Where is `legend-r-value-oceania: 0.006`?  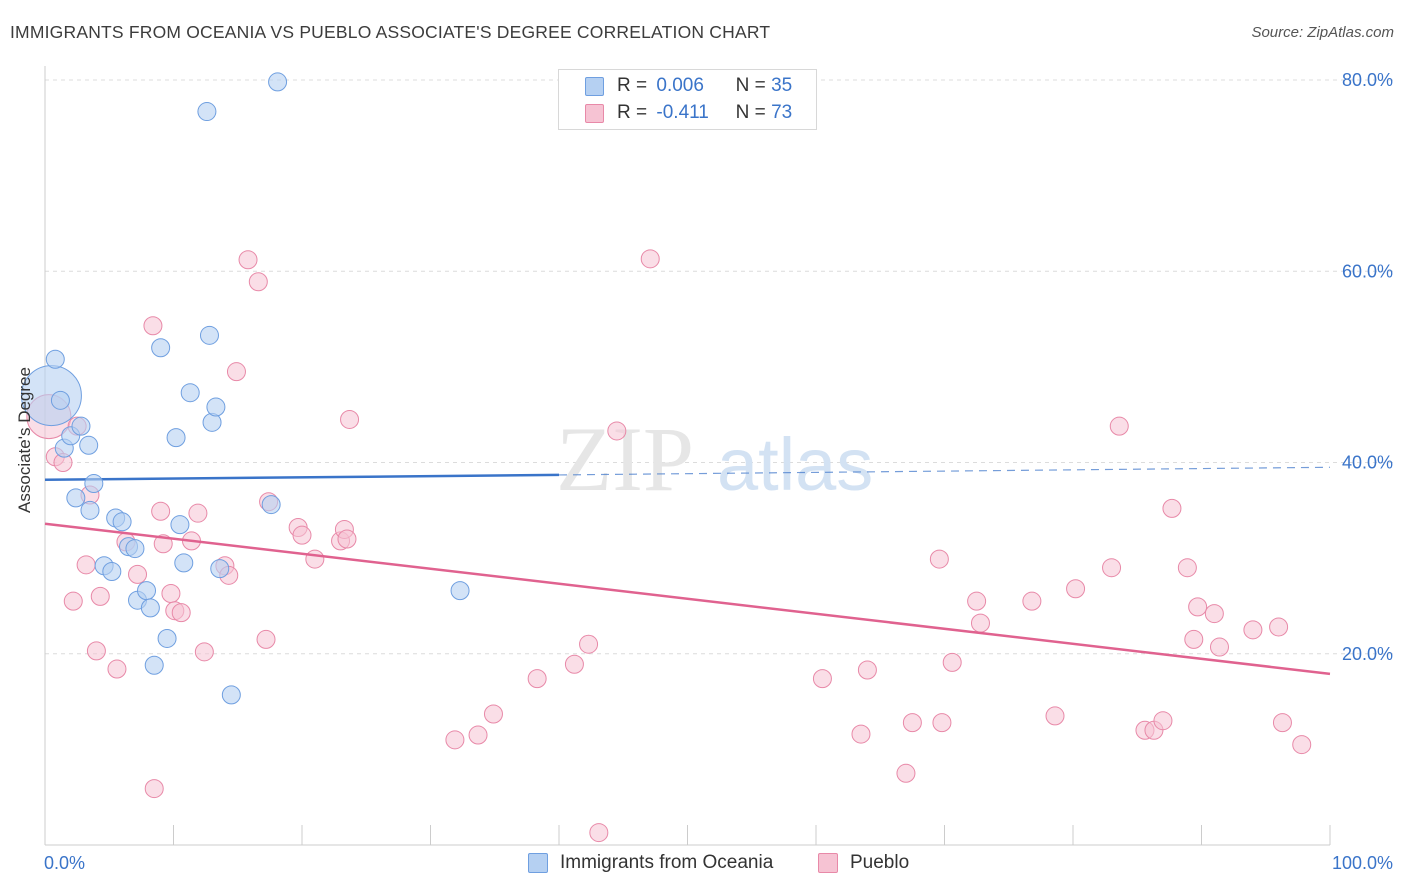 legend-r-value-oceania: 0.006 is located at coordinates (680, 85).